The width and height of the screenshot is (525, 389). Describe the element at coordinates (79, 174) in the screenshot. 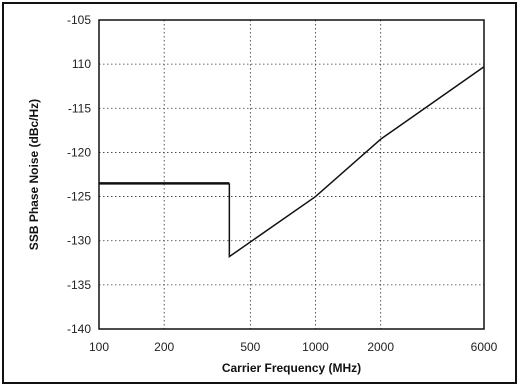

I see `y-axis: -105 110 -115 -120 -125 -130 -135 -140` at that location.